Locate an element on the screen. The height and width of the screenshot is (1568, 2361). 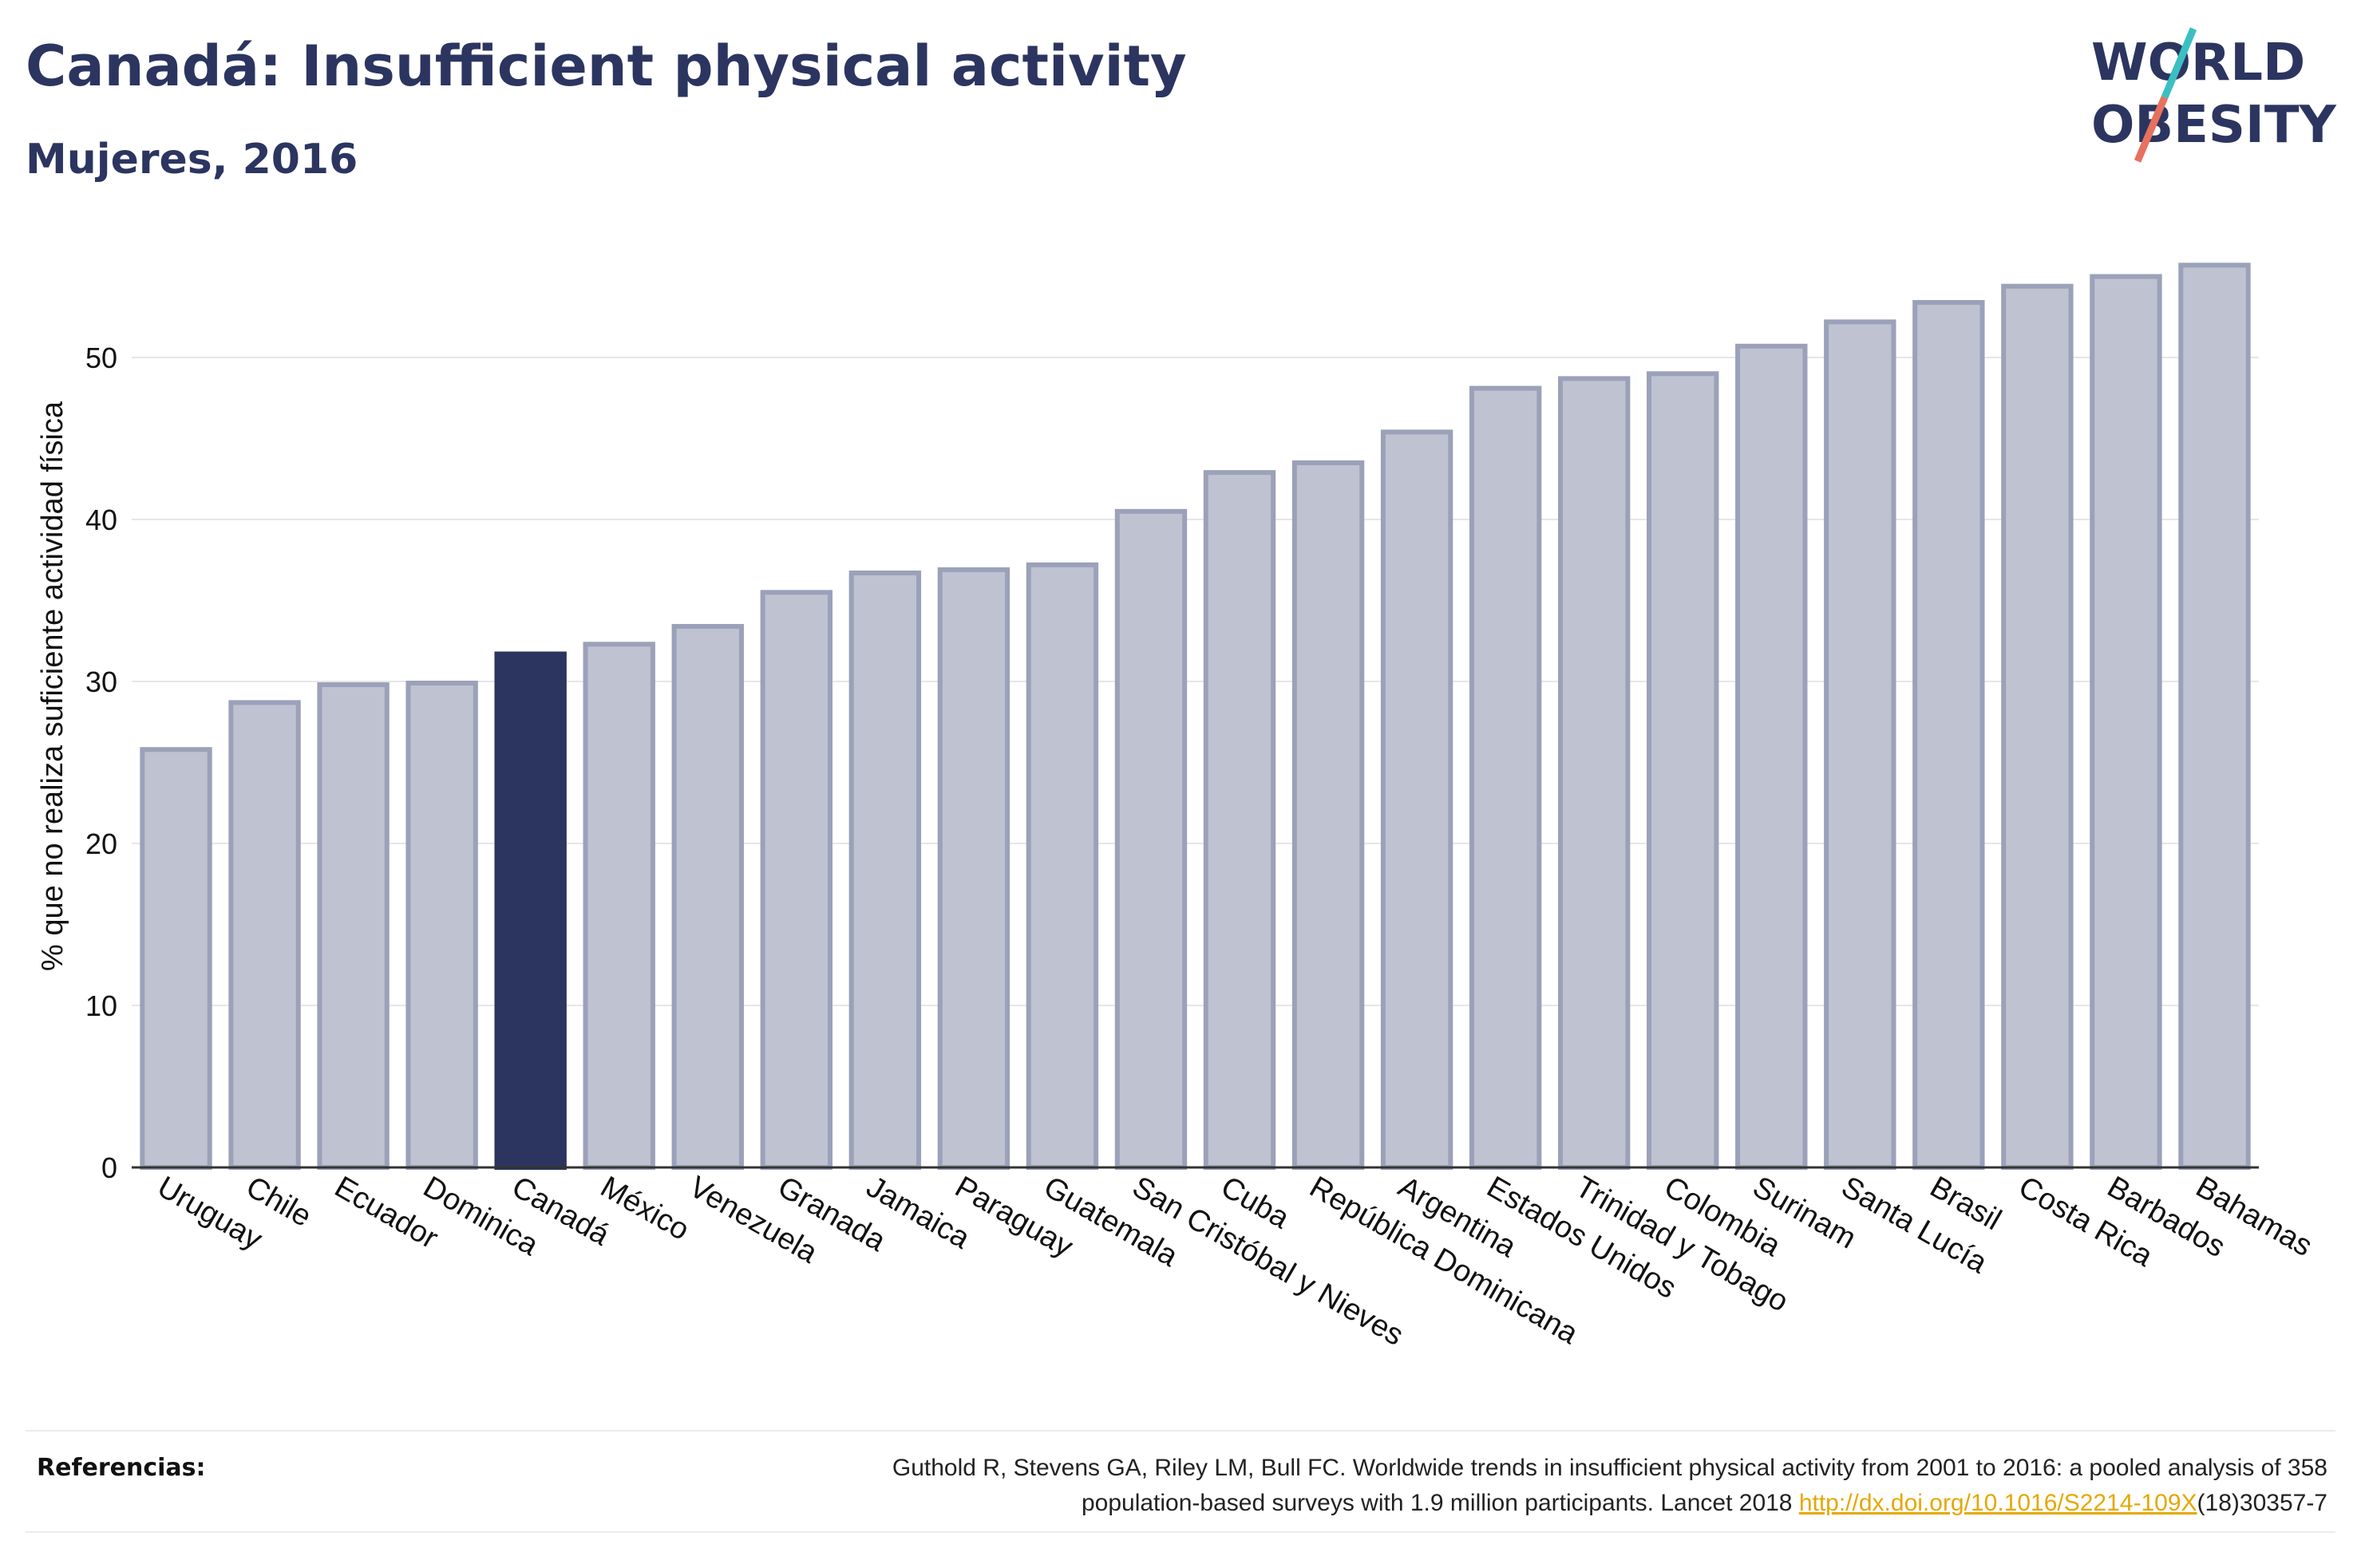
y-tick-label: 30 is located at coordinates (101, 682).